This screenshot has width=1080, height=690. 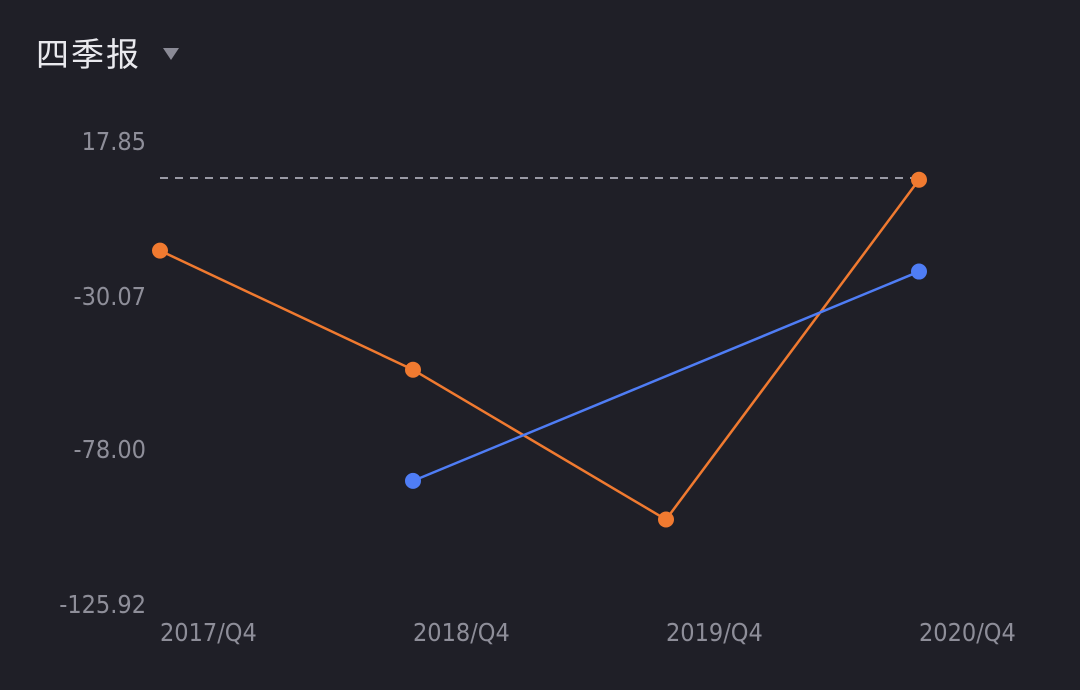 I want to click on x-tick-label: 2018/Q4, so click(x=461, y=632).